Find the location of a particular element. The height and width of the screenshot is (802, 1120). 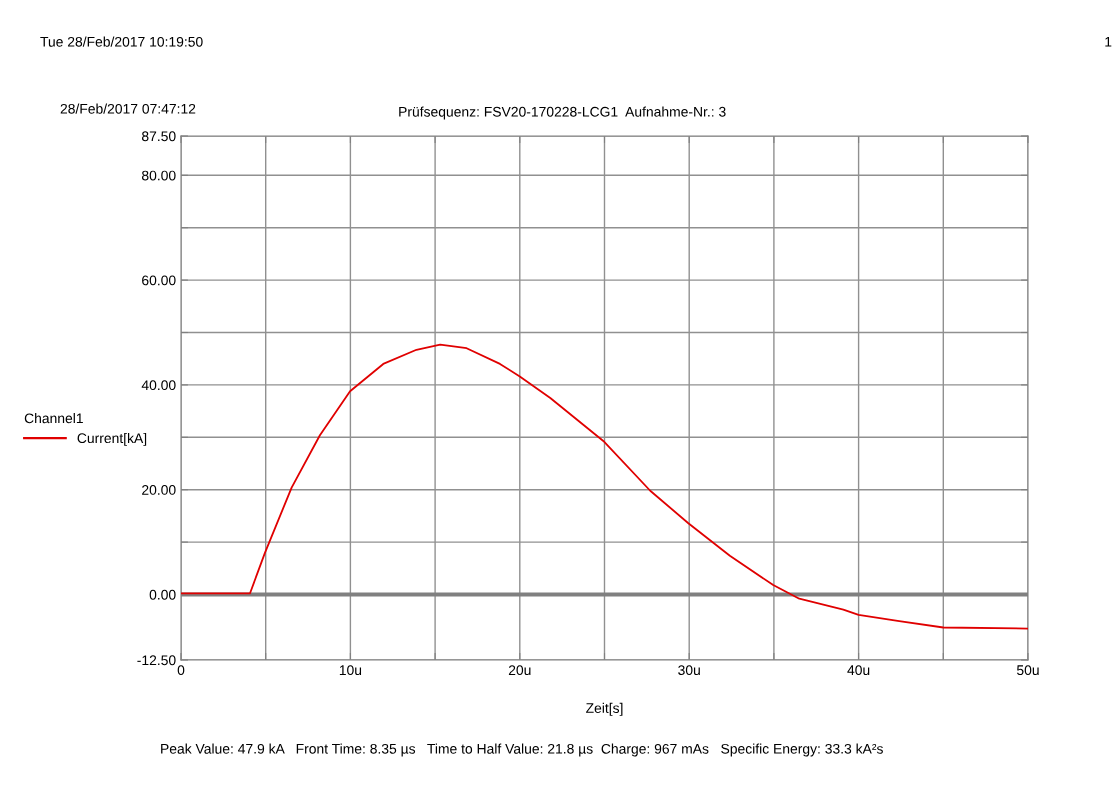

x-tick-label: 40u is located at coordinates (858, 670).